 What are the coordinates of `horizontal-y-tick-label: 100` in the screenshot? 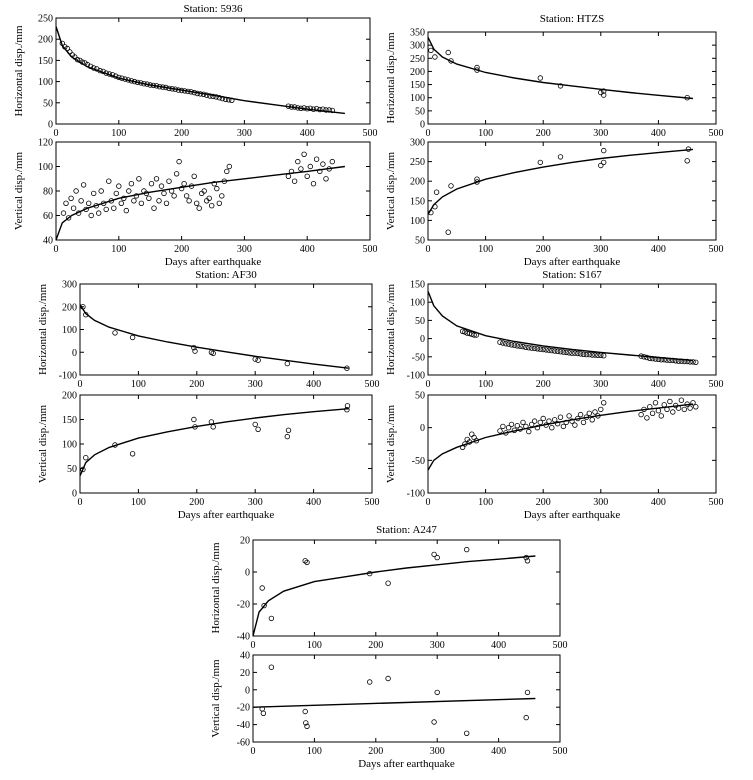 It's located at (417, 98).